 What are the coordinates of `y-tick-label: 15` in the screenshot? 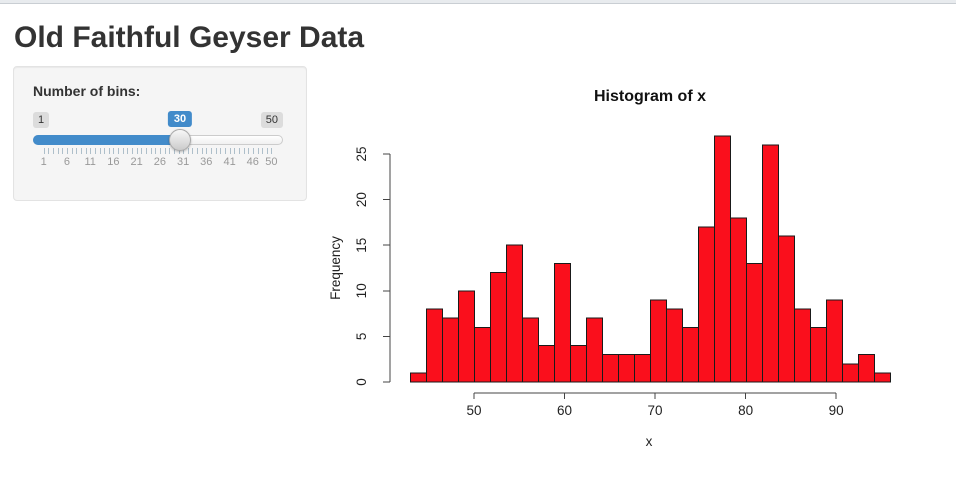 It's located at (361, 245).